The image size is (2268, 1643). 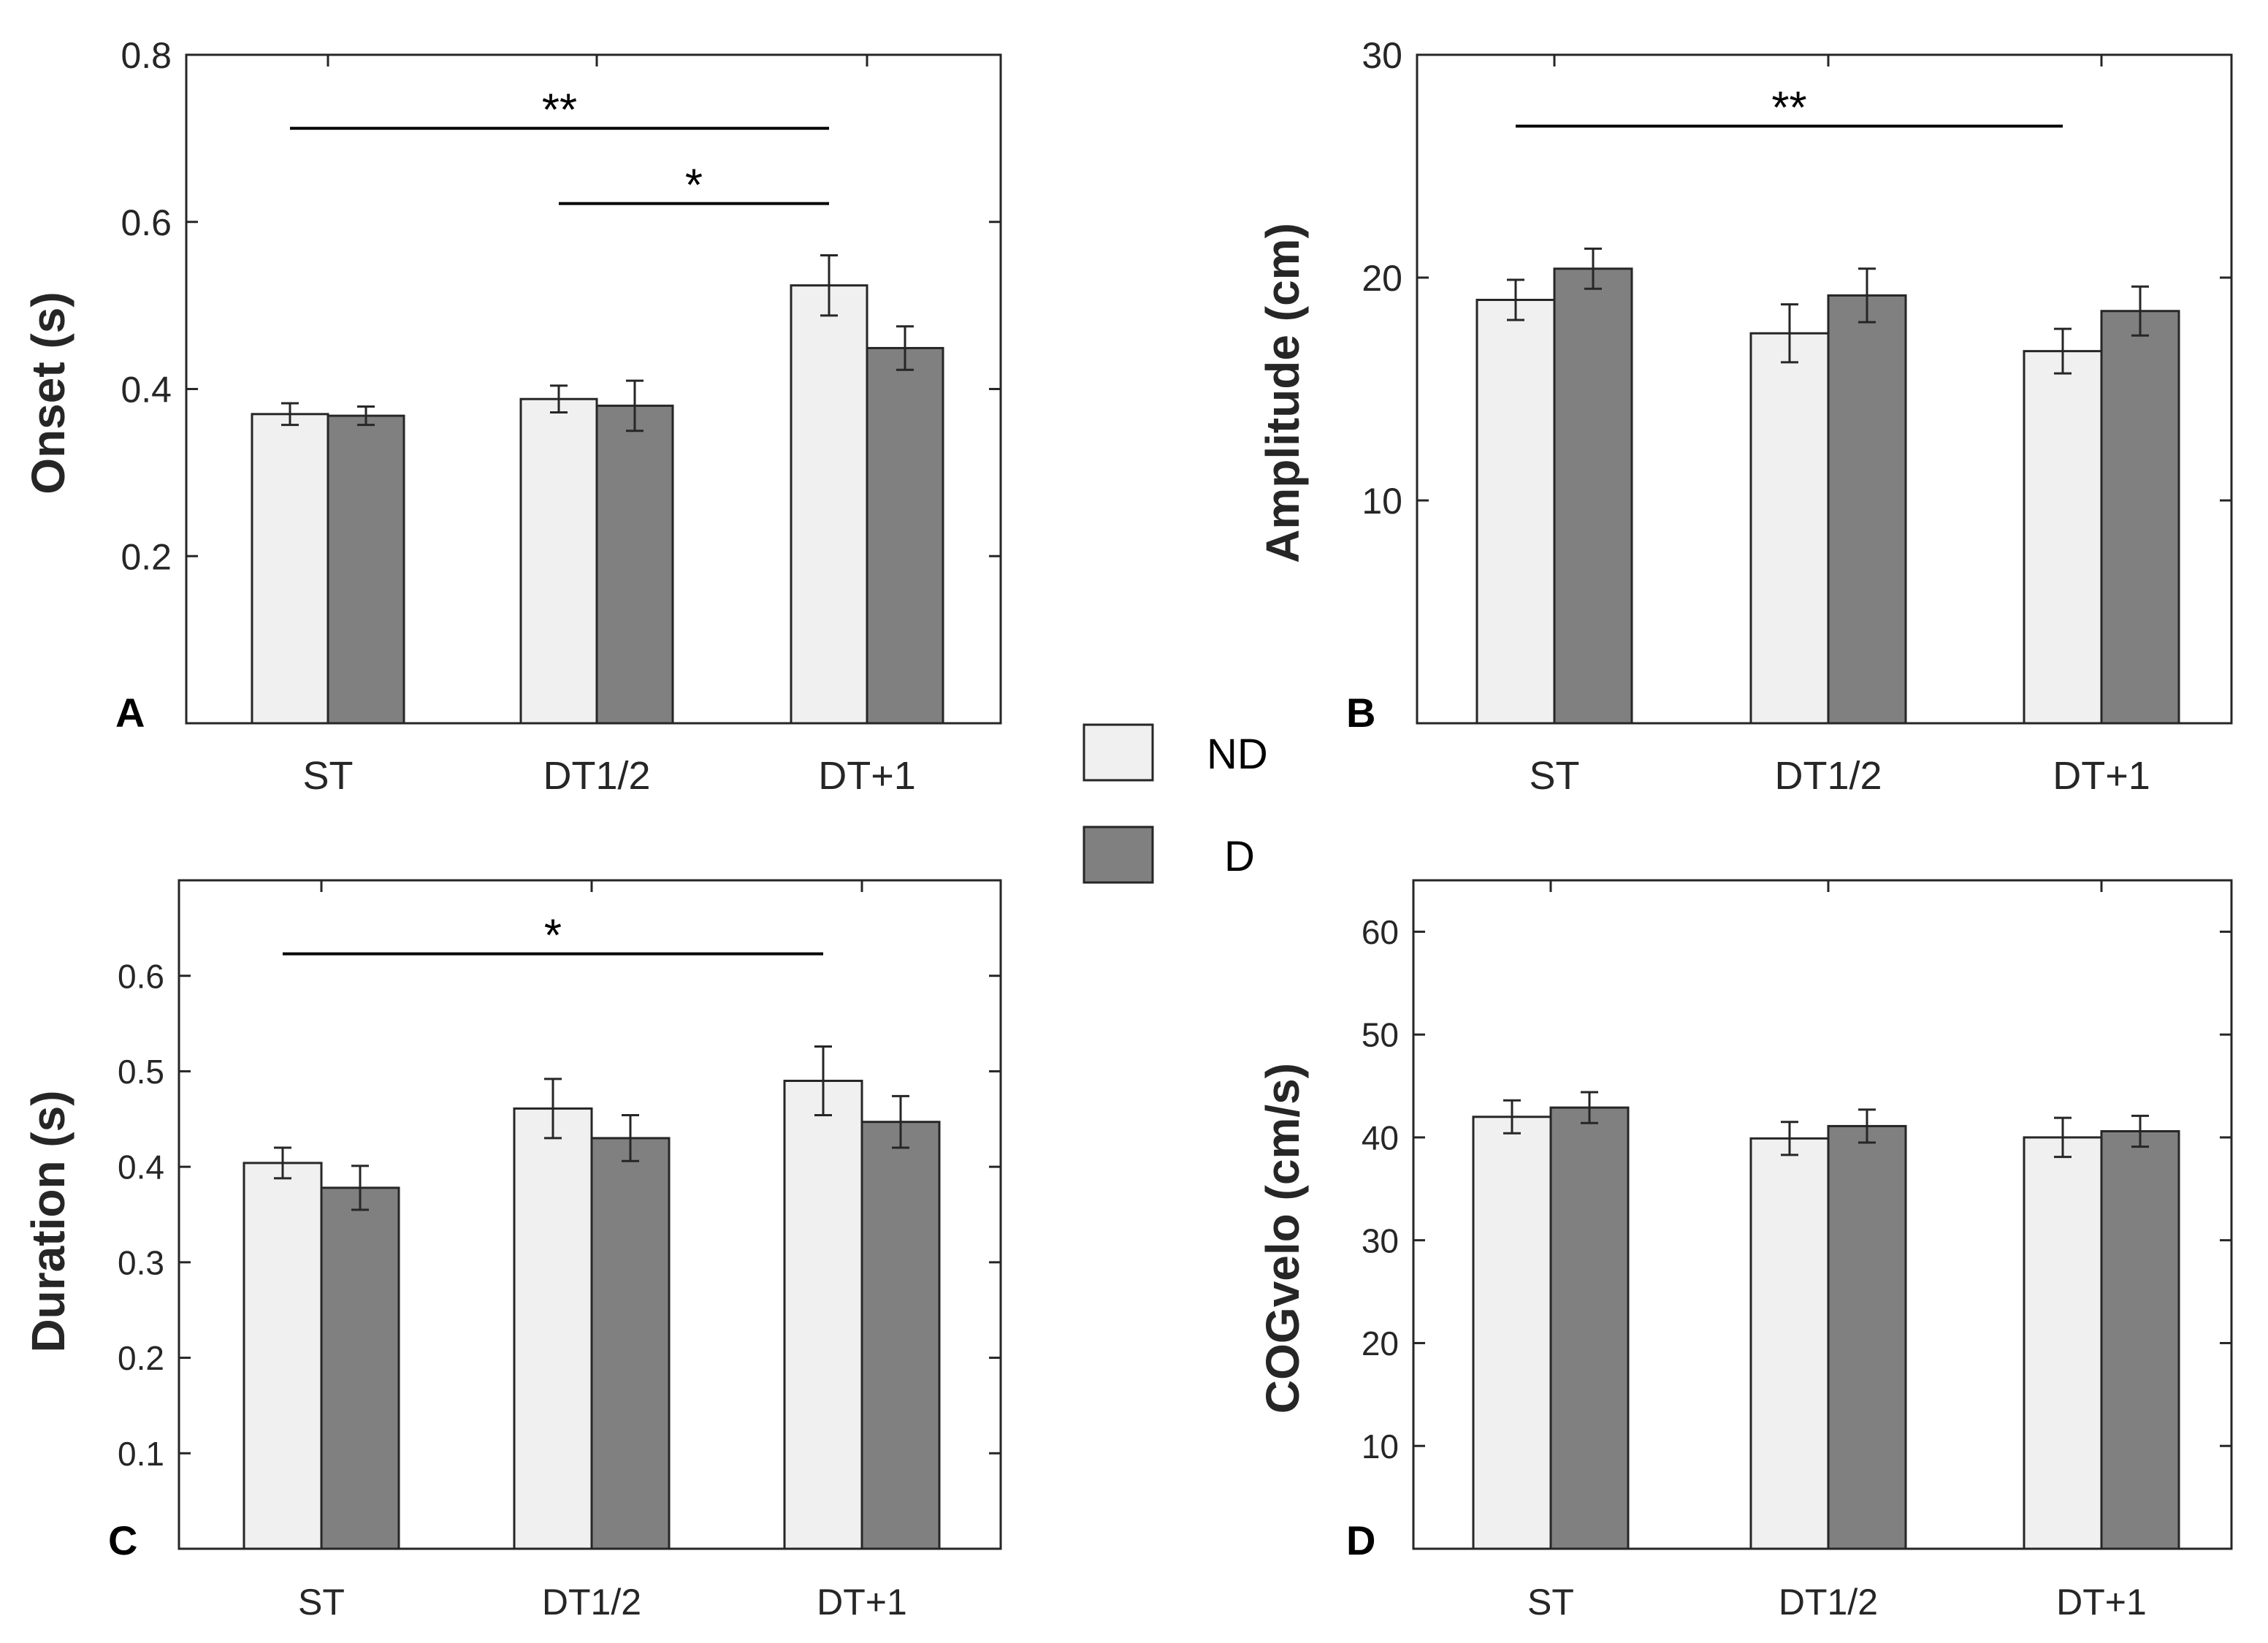 I want to click on legend-label-nd: ND, so click(x=1237, y=754).